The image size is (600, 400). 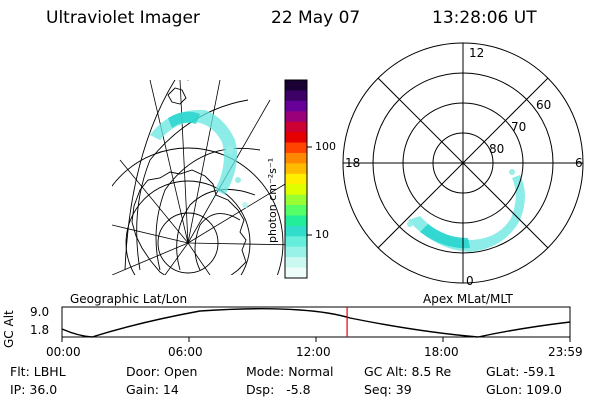 What do you see at coordinates (152, 389) in the screenshot?
I see `gain-info: Gain: 14` at bounding box center [152, 389].